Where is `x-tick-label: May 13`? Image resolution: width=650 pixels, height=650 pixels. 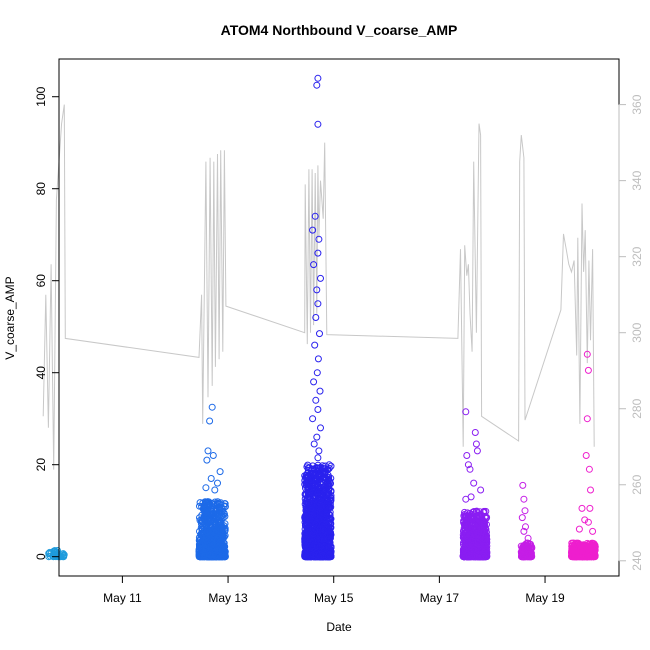
x-tick-label: May 13 is located at coordinates (228, 598).